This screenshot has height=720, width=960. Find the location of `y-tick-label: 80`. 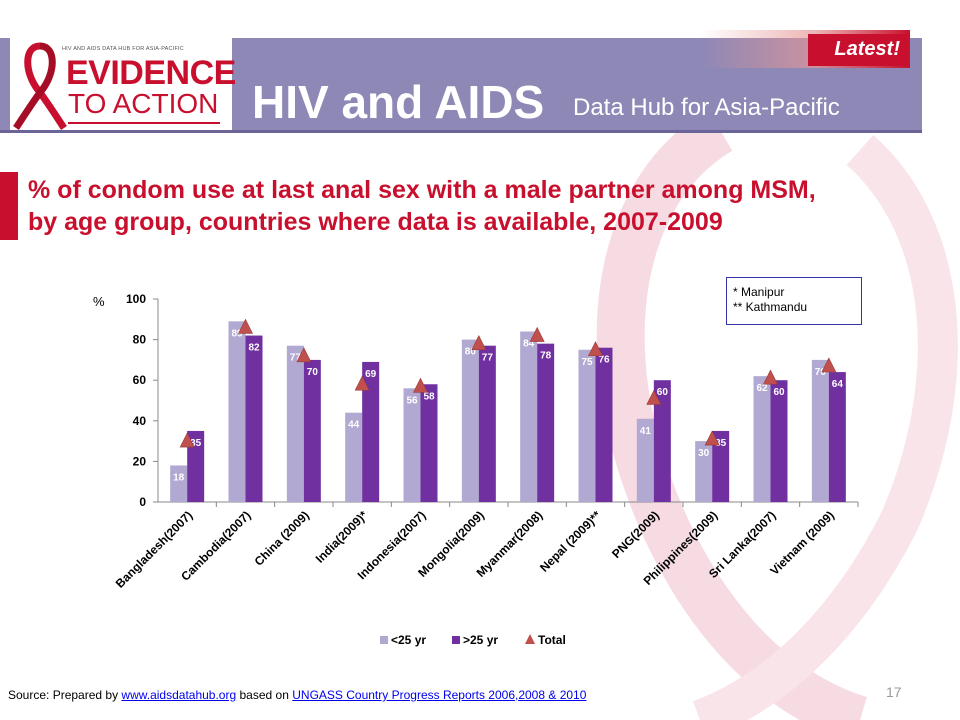

y-tick-label: 80 is located at coordinates (140, 340).